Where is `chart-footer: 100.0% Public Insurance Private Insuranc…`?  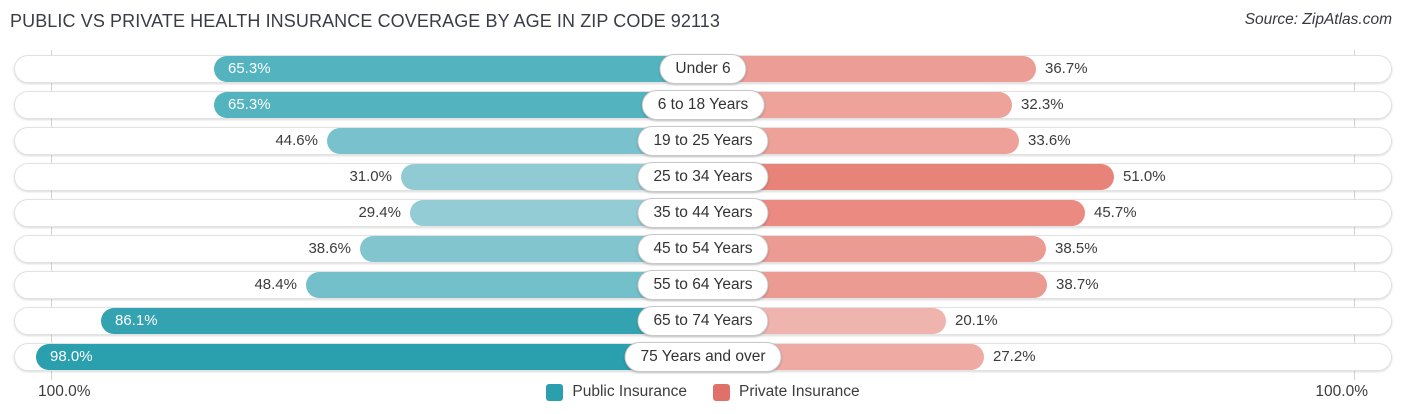
chart-footer: 100.0% Public Insurance Private Insuranc… is located at coordinates (703, 392).